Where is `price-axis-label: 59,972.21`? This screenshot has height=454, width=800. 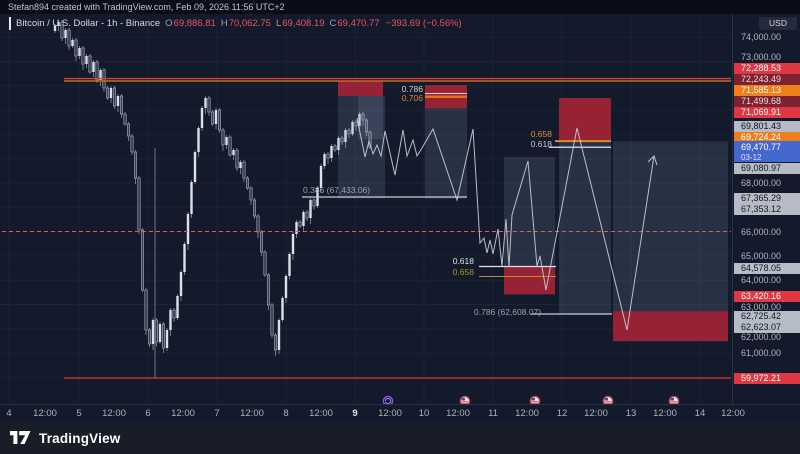 price-axis-label: 59,972.21 is located at coordinates (767, 378).